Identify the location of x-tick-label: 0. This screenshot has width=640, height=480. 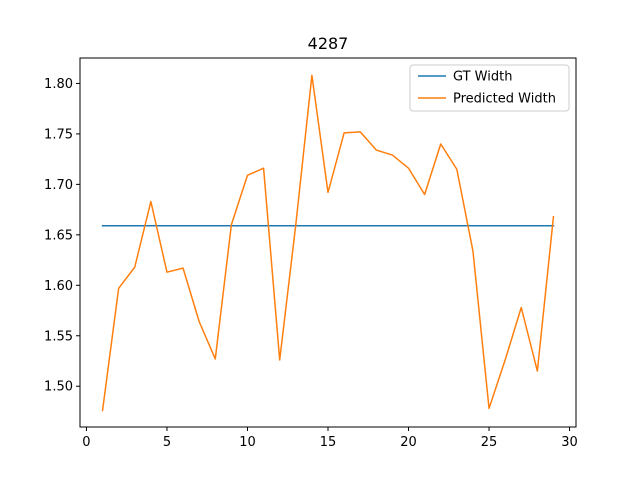
(86, 442).